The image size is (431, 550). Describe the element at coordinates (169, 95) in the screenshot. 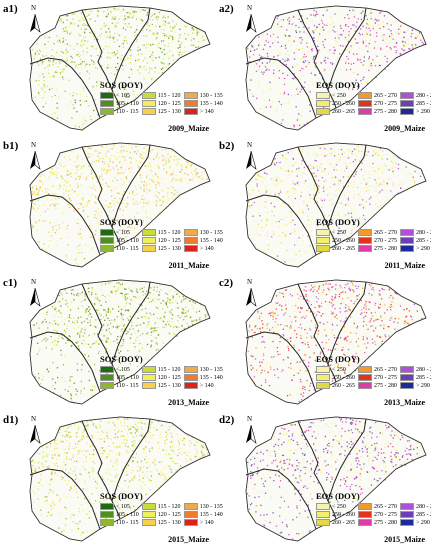

I see `legend-label: 115 - 120` at that location.